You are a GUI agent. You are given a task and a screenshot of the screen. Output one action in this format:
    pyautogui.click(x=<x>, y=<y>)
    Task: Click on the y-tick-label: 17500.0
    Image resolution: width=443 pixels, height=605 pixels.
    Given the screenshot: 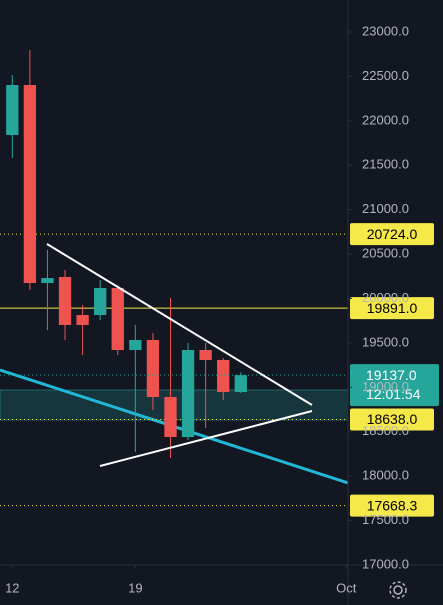 What is the action you would take?
    pyautogui.click(x=385, y=519)
    